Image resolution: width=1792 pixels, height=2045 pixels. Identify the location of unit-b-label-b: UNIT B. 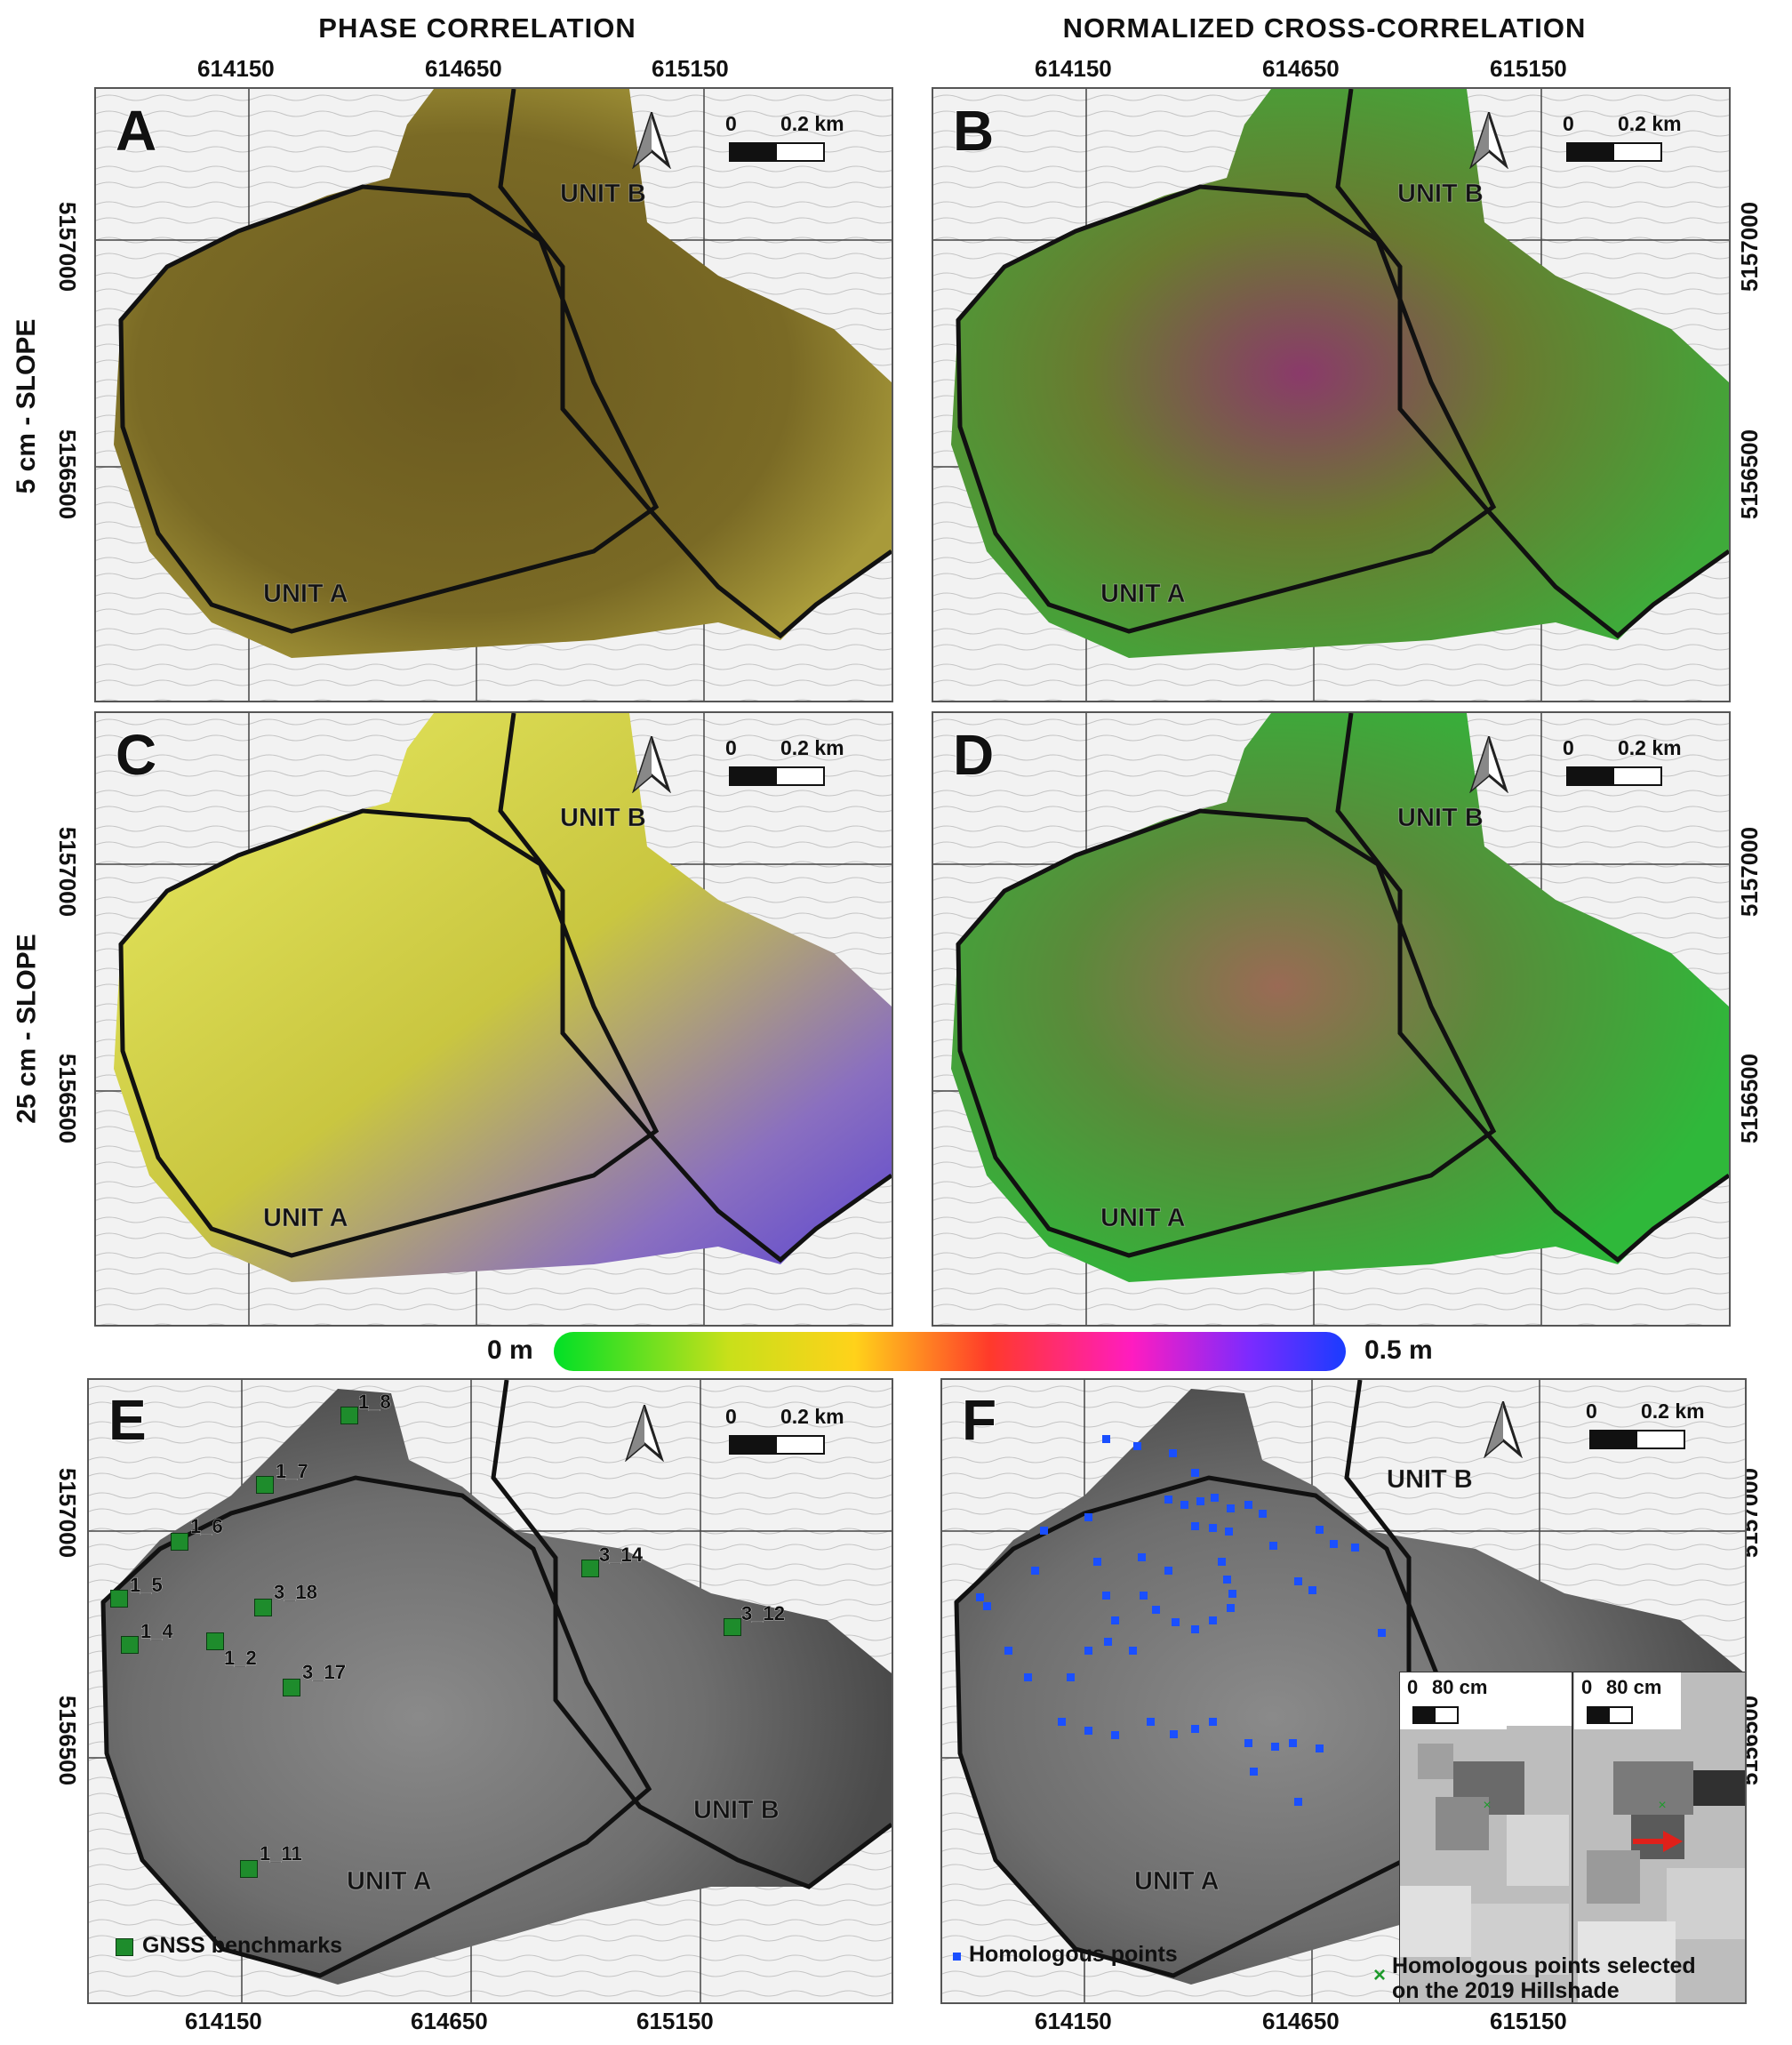
(1440, 195).